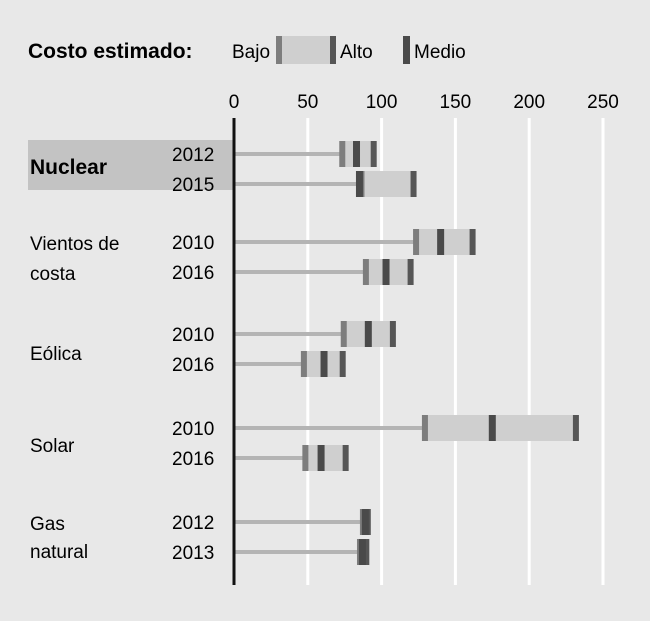 The height and width of the screenshot is (621, 650). What do you see at coordinates (279, 50) in the screenshot?
I see `legend-bajo-marker` at bounding box center [279, 50].